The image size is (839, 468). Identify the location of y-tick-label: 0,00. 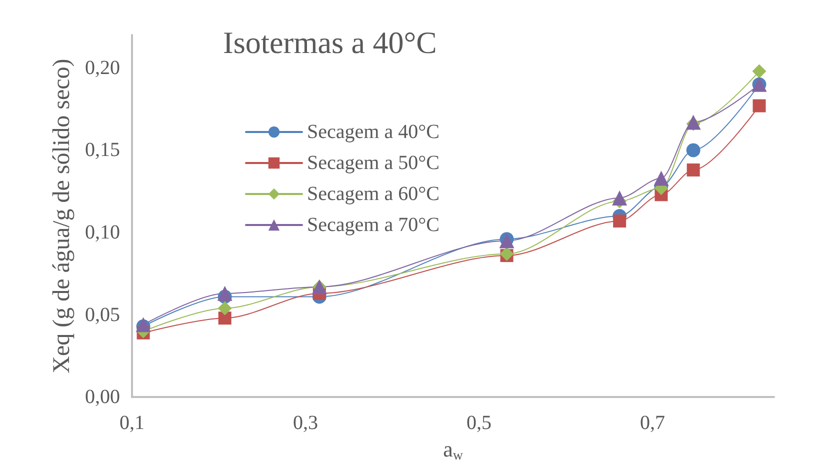
(102, 397).